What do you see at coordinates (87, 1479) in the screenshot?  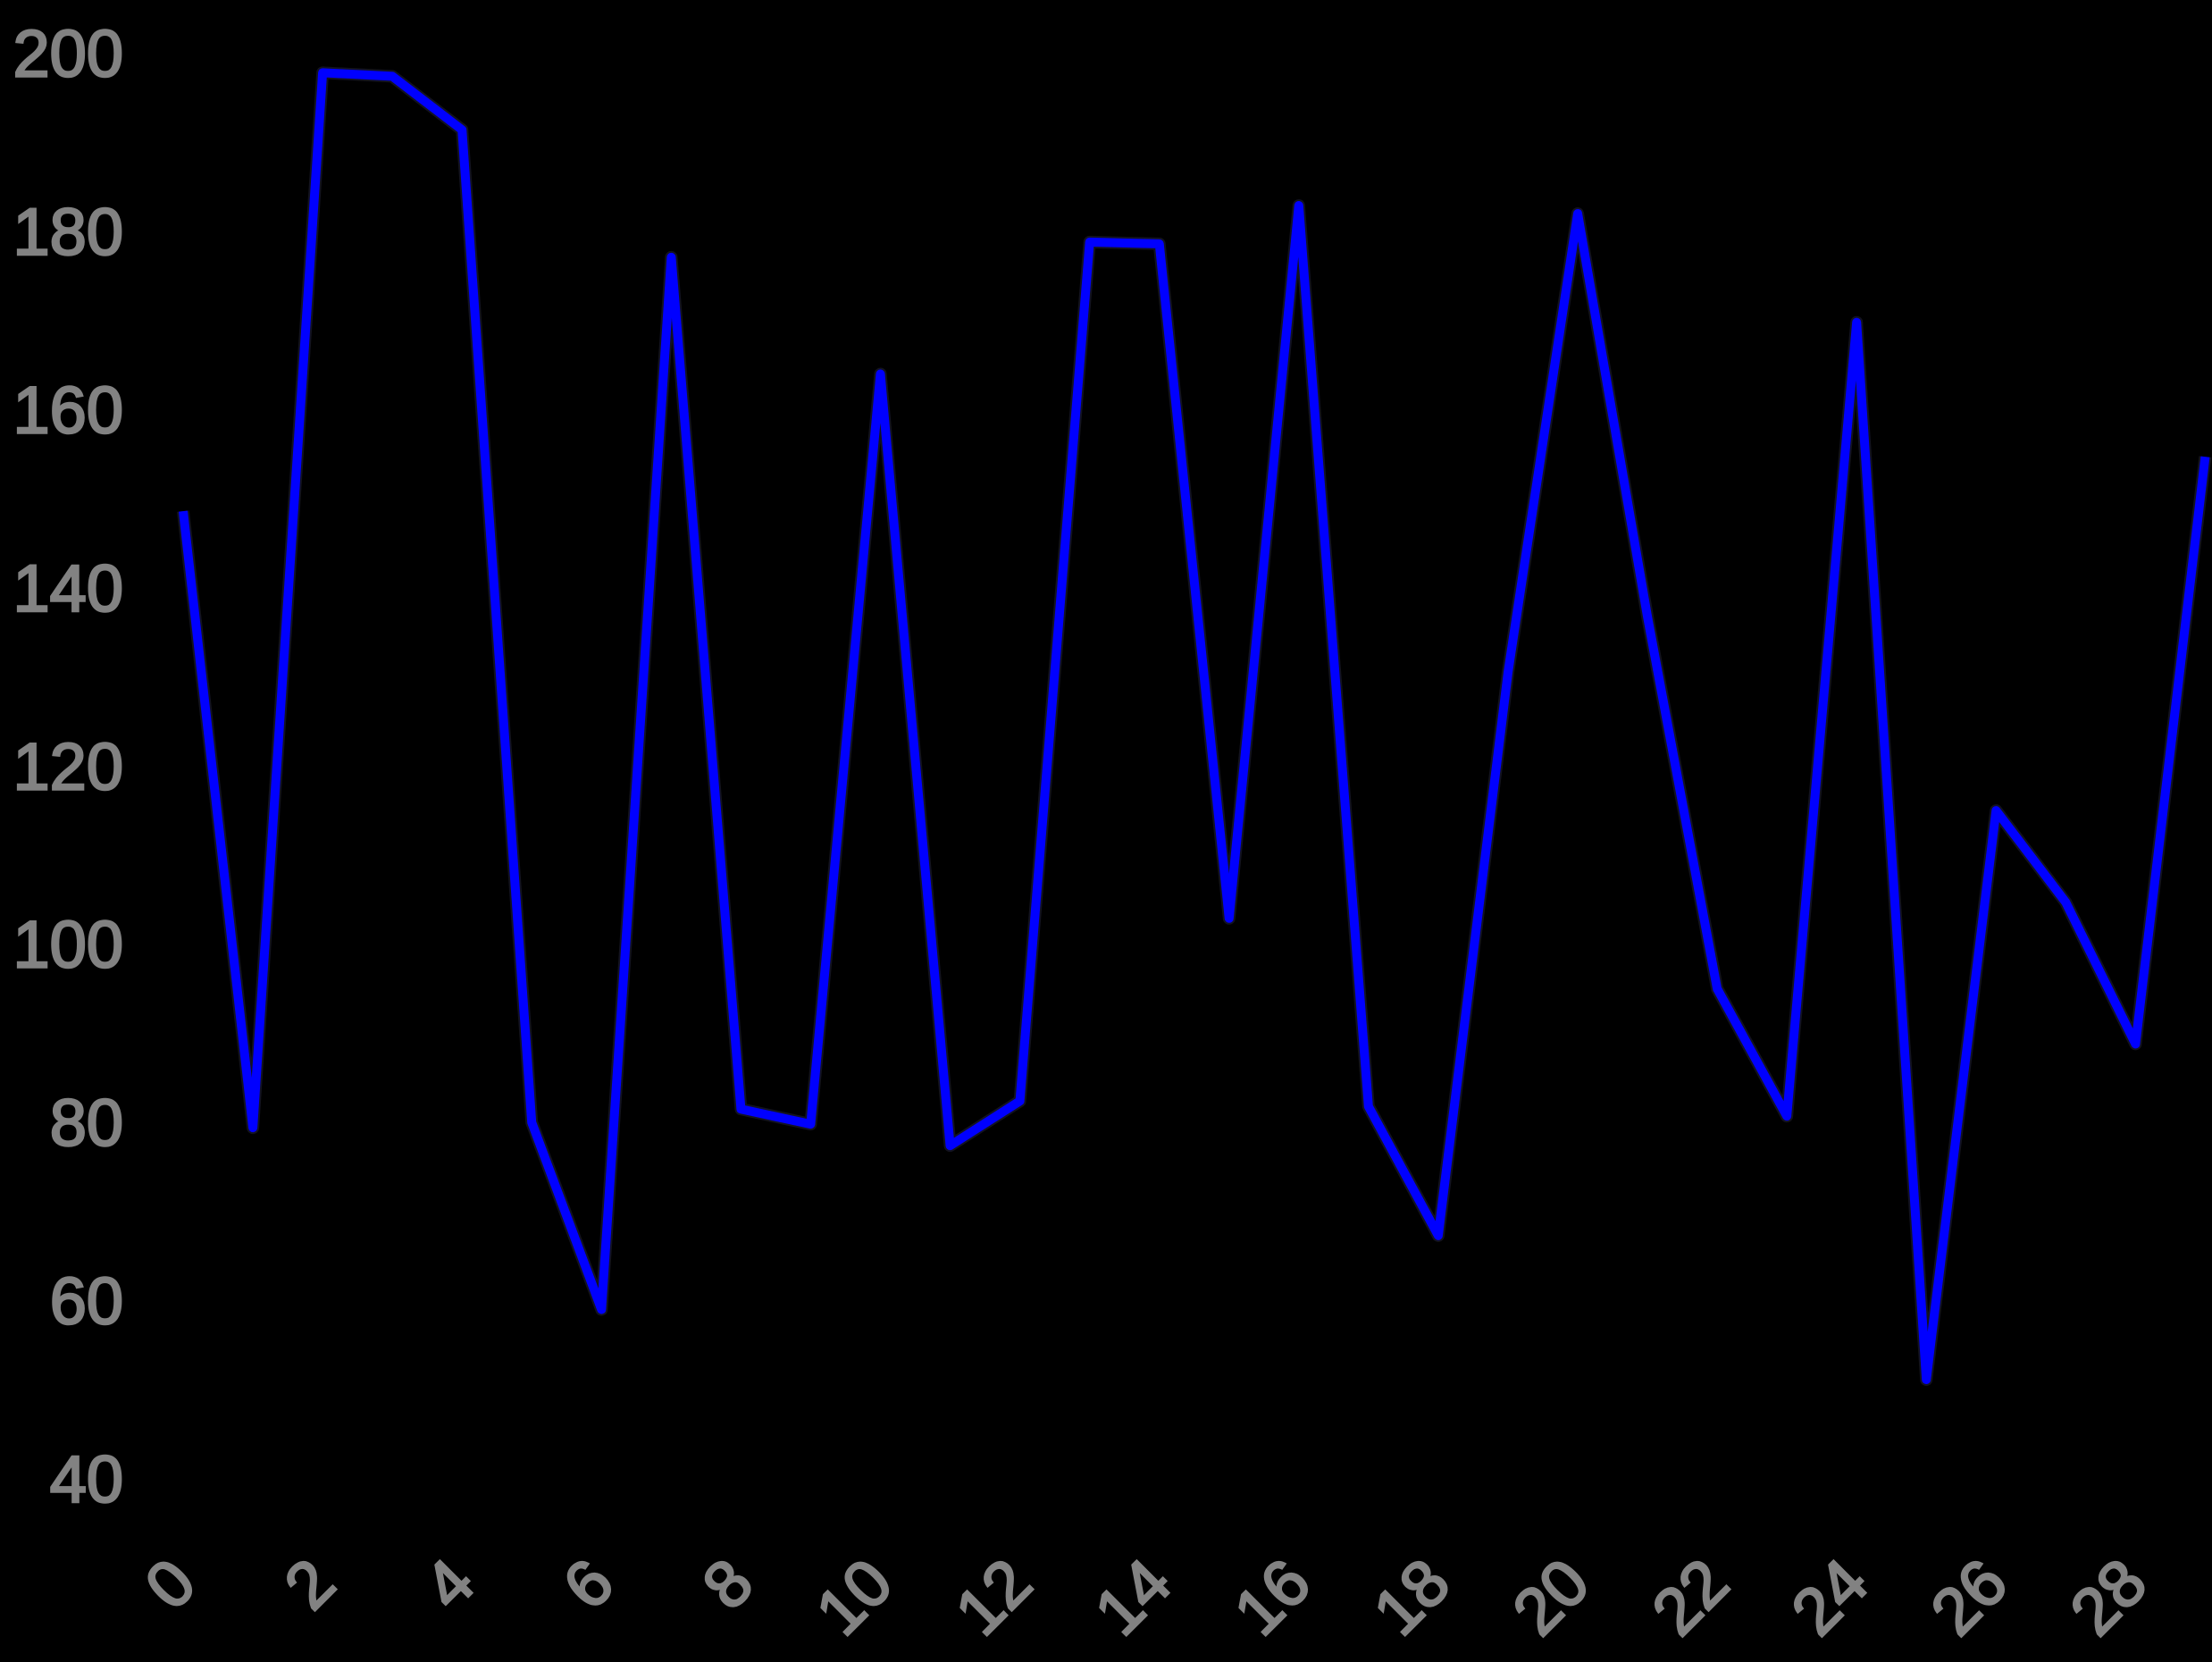 I see `svg-text: 40` at bounding box center [87, 1479].